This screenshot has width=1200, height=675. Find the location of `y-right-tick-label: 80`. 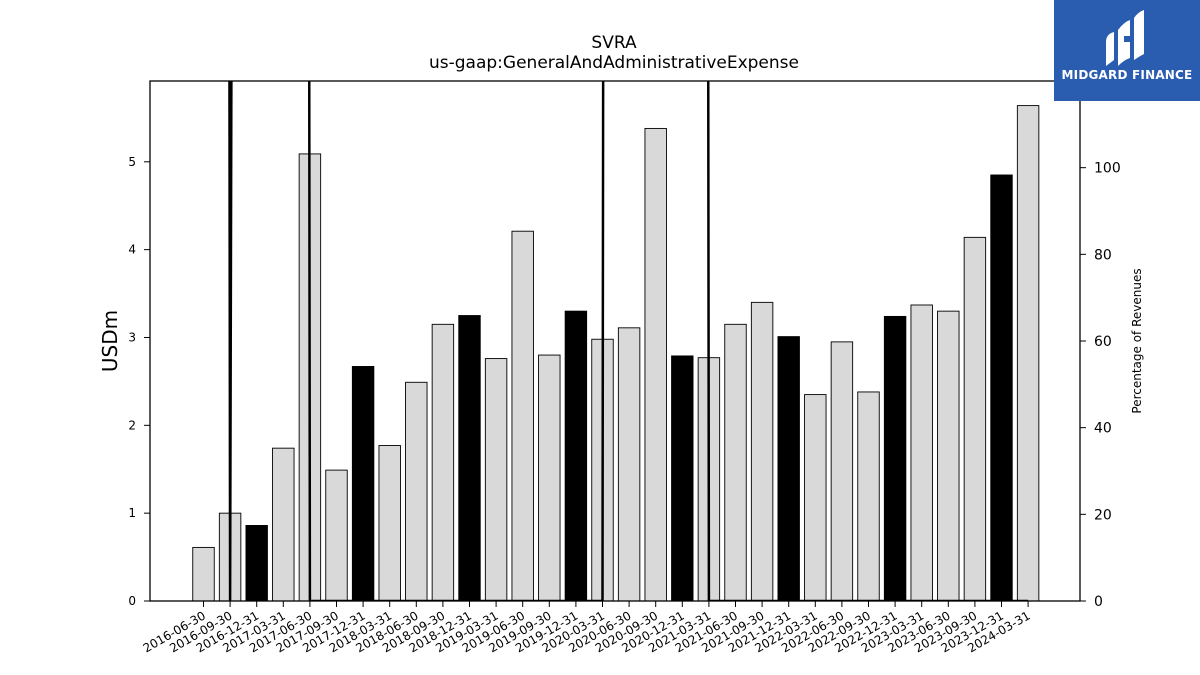

y-right-tick-label: 80 is located at coordinates (1103, 255).